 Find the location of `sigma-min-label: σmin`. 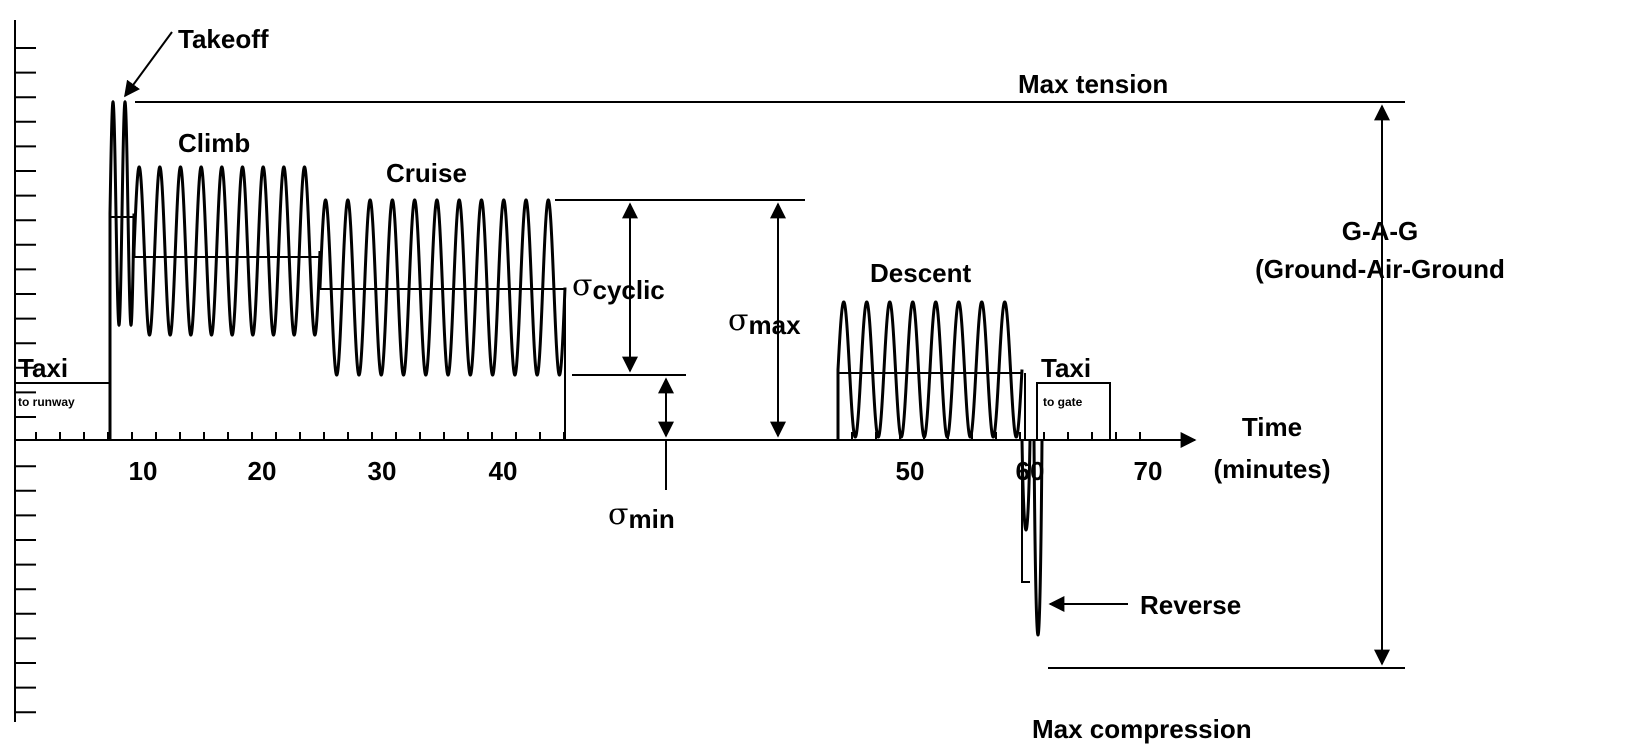

sigma-min-label: σmin is located at coordinates (641, 515).